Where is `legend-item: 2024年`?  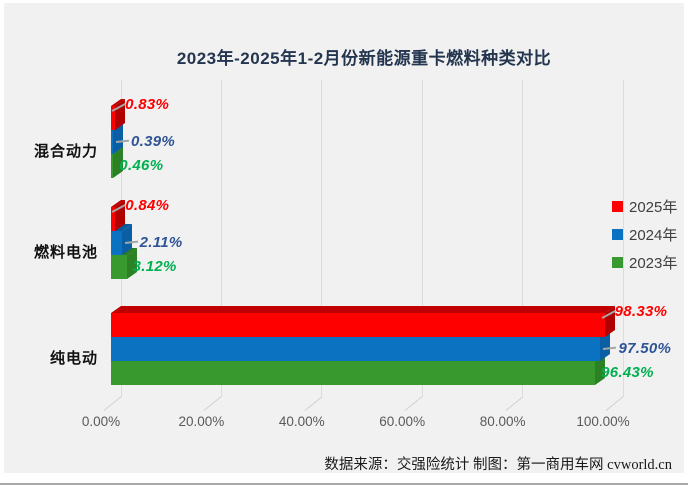
legend-item: 2024年 is located at coordinates (644, 234).